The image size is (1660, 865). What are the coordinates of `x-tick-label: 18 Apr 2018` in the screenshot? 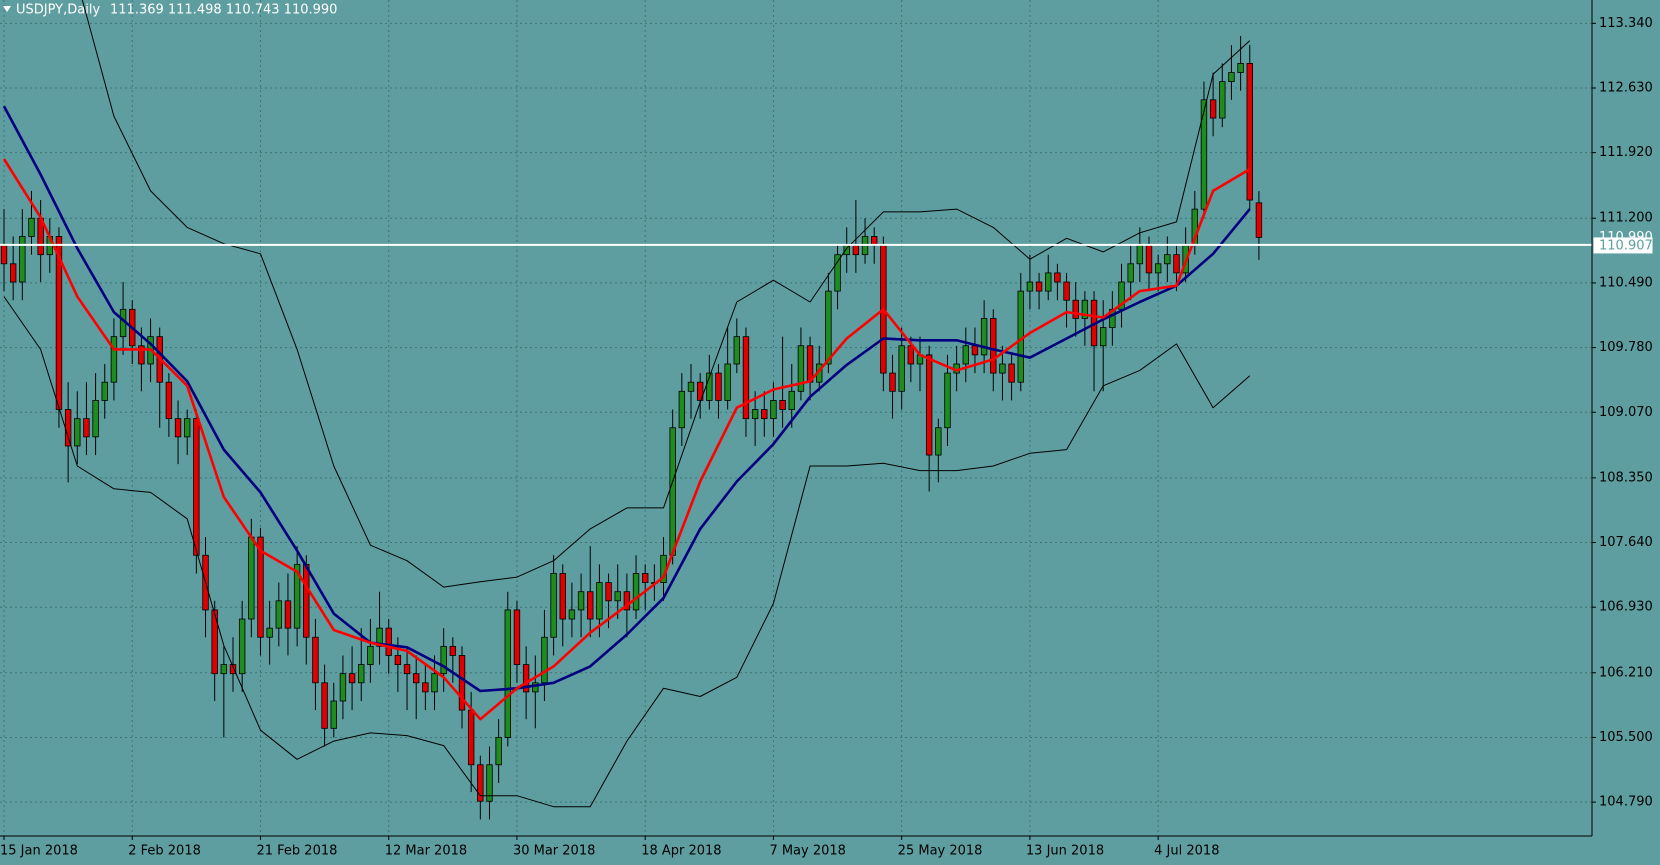 It's located at (681, 851).